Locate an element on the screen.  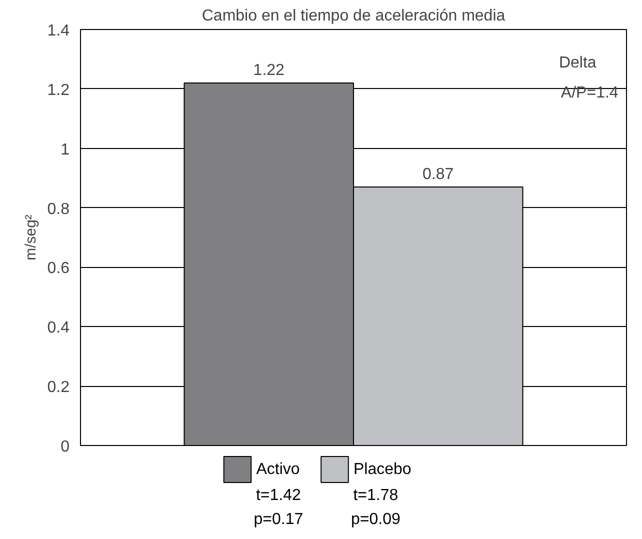
legend-label: Placebo is located at coordinates (383, 469).